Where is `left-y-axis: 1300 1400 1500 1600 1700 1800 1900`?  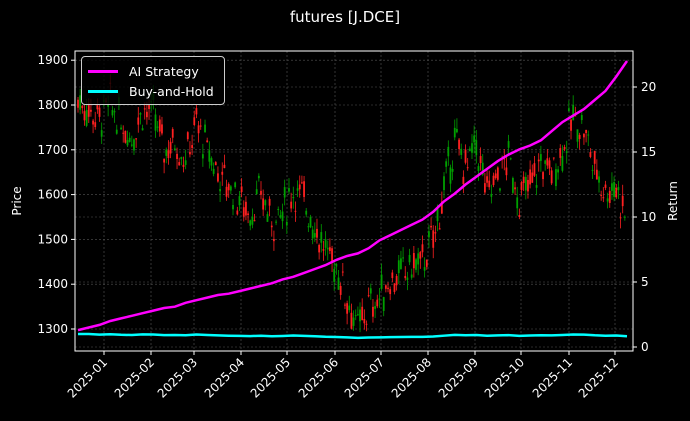
left-y-axis: 1300 1400 1500 1600 1700 1800 1900 is located at coordinates (56, 194).